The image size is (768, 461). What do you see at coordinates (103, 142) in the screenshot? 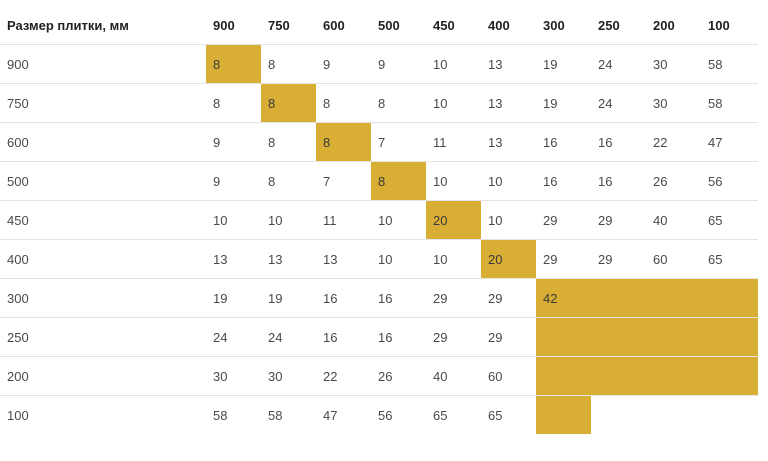
I see `row-header-600: 600` at bounding box center [103, 142].